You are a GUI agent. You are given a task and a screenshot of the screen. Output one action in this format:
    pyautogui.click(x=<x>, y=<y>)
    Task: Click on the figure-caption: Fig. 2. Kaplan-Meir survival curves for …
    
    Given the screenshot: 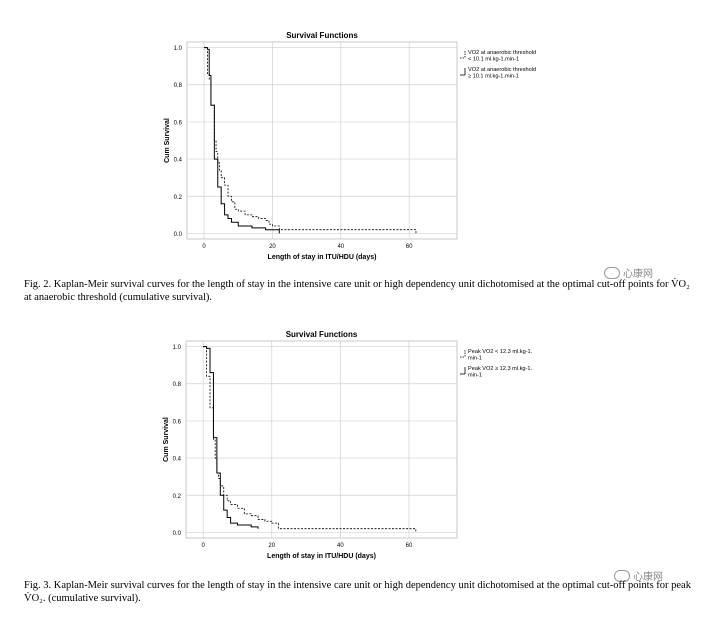 What is the action you would take?
    pyautogui.click(x=357, y=291)
    